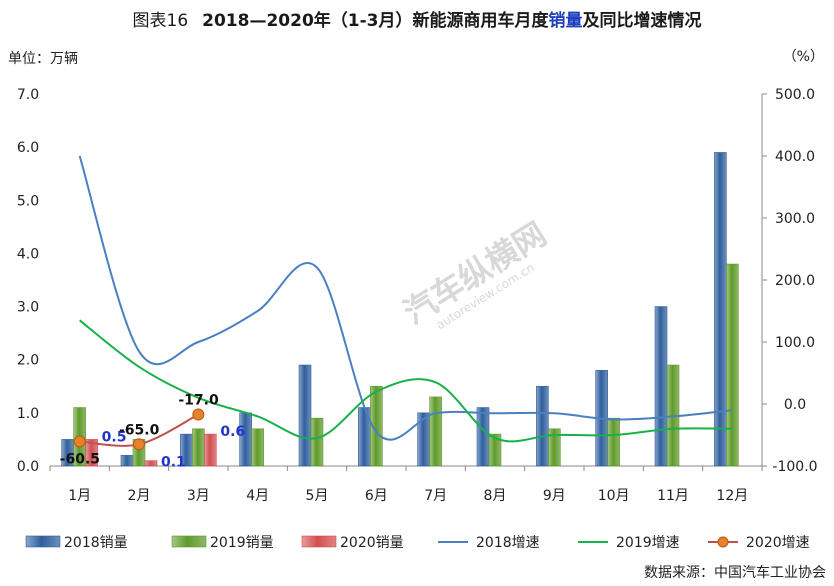 The image size is (834, 586). What do you see at coordinates (139, 430) in the screenshot?
I see `growth-data-label: -65.0` at bounding box center [139, 430].